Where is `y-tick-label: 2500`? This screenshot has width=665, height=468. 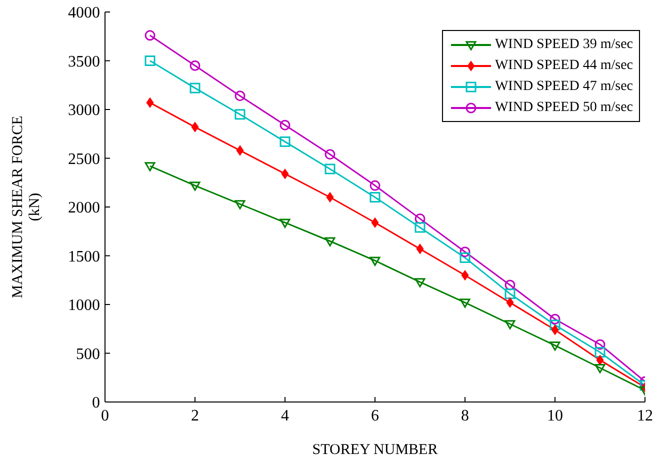
y-tick-label: 2500 is located at coordinates (84, 159).